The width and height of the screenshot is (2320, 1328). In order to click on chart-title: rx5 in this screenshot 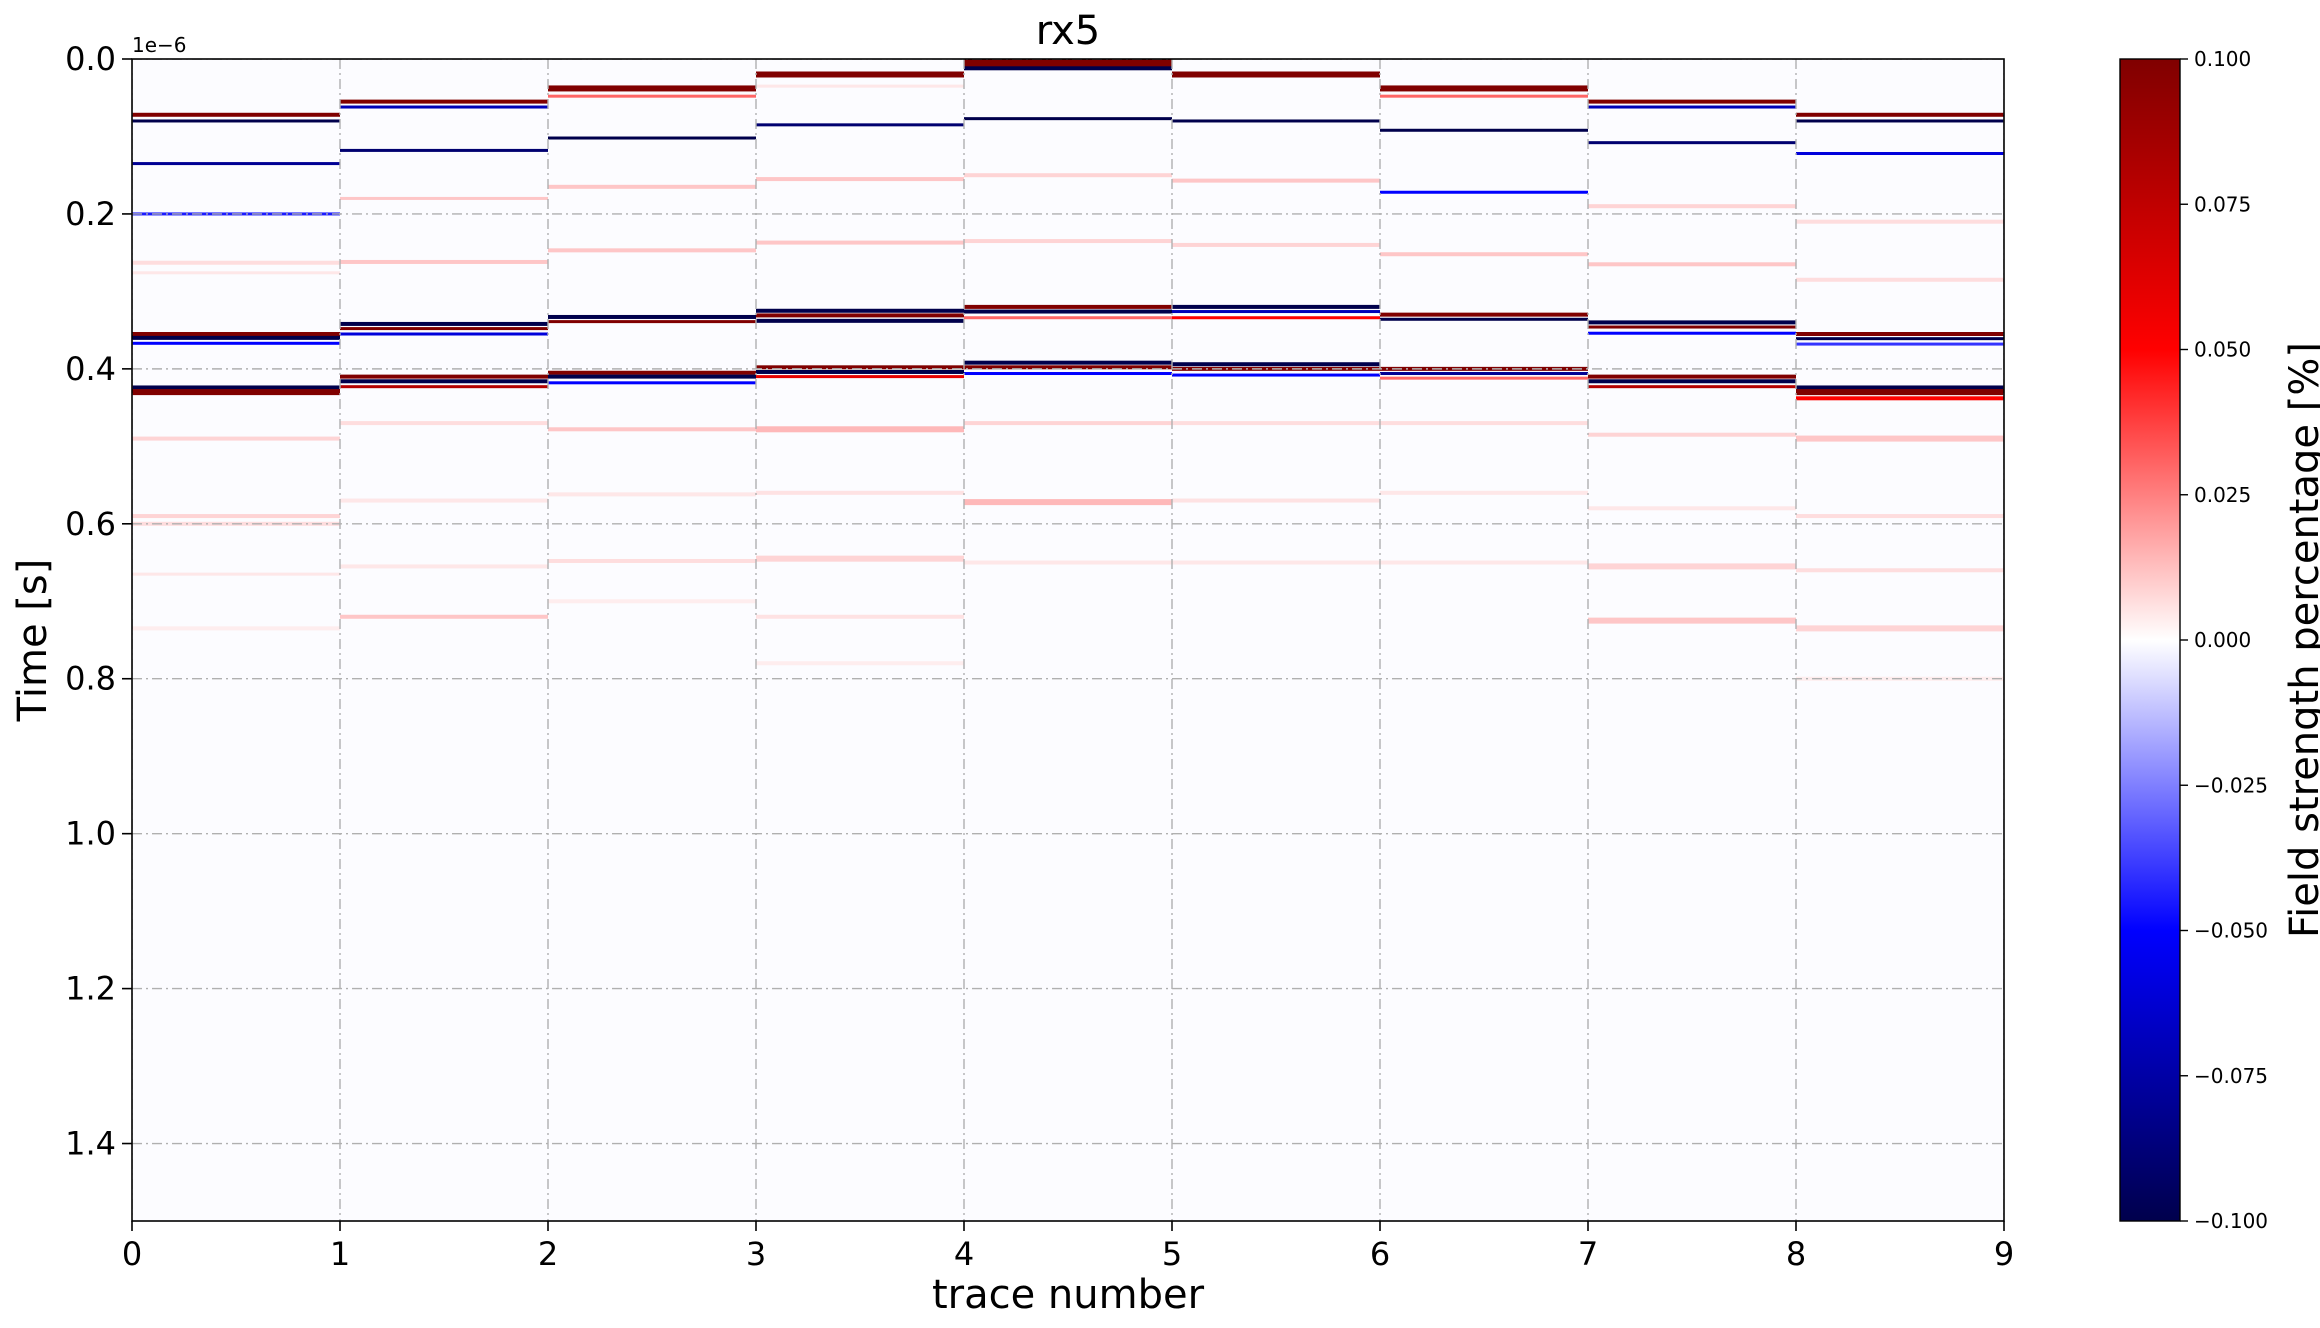, I will do `click(1068, 31)`.